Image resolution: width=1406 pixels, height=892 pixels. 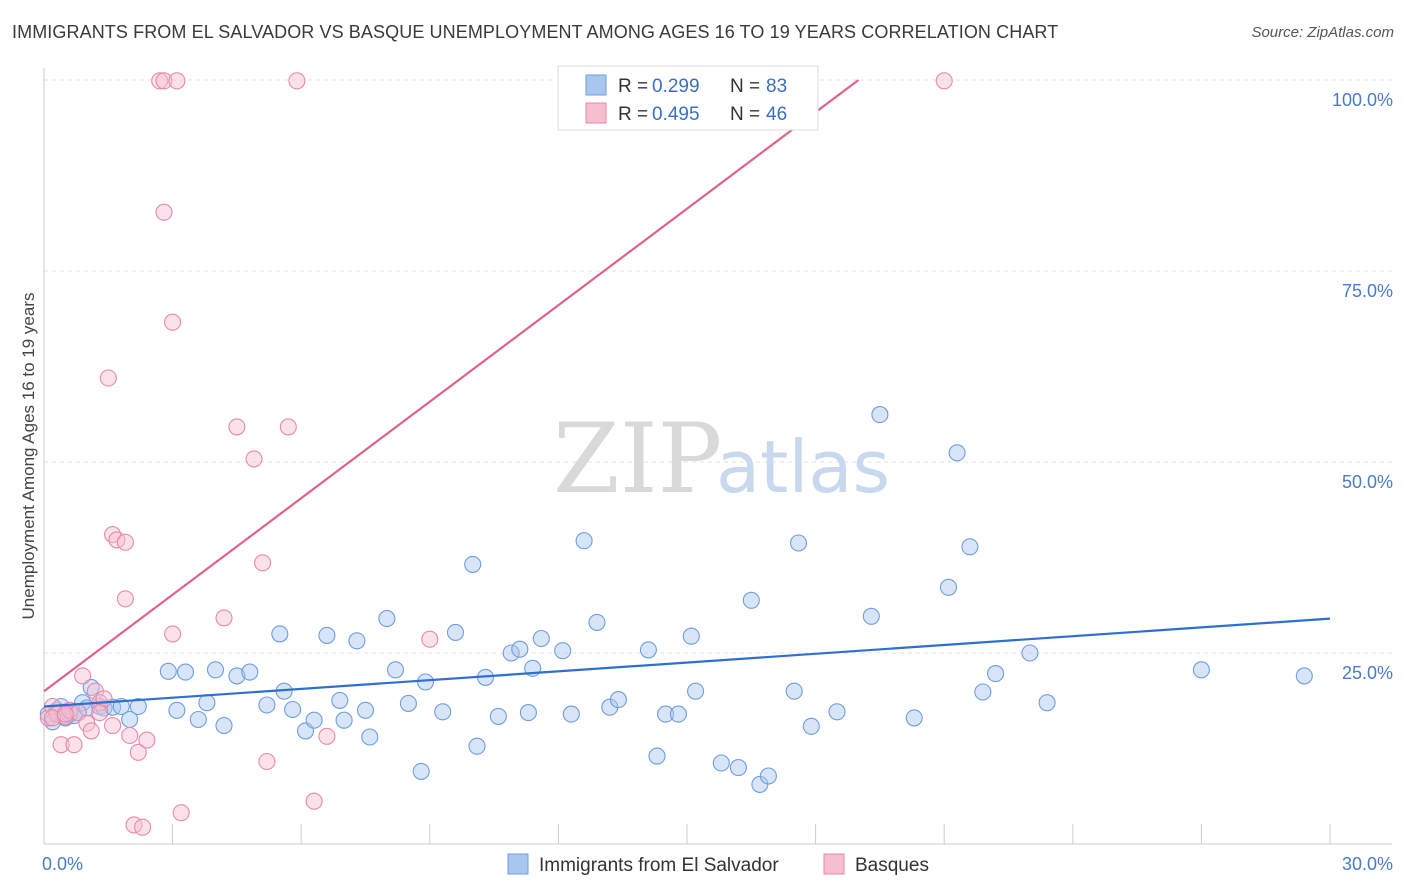 I want to click on y-axis-label: Unemployment Among Ages 16 to 19 years, so click(x=28, y=456).